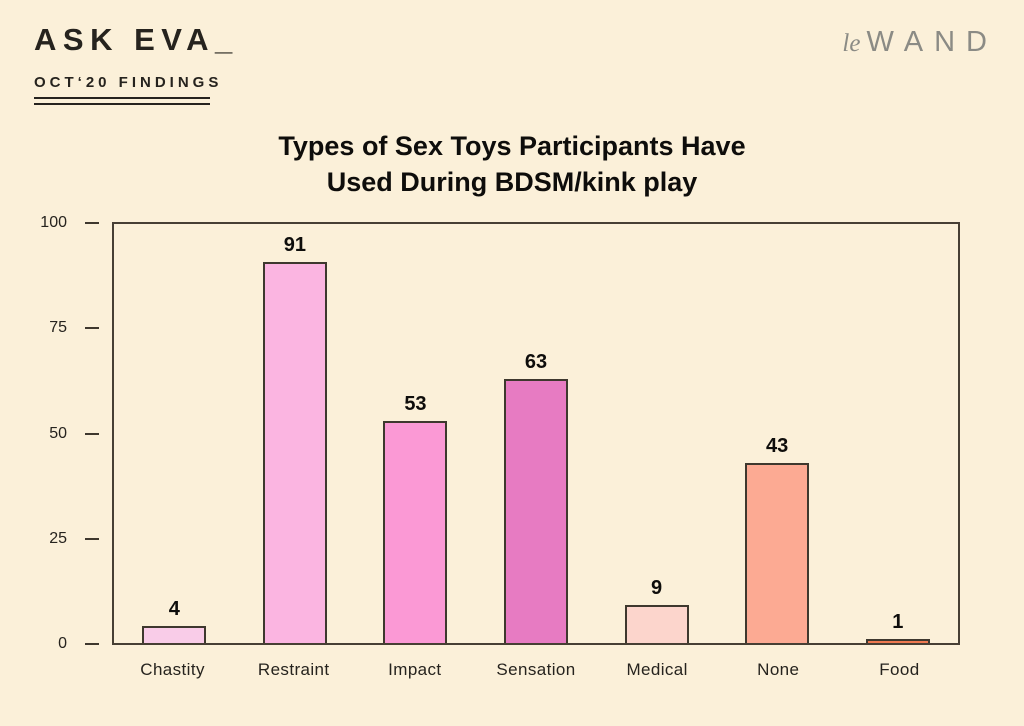  Describe the element at coordinates (53, 222) in the screenshot. I see `y-axis-tick-label: 100` at that location.